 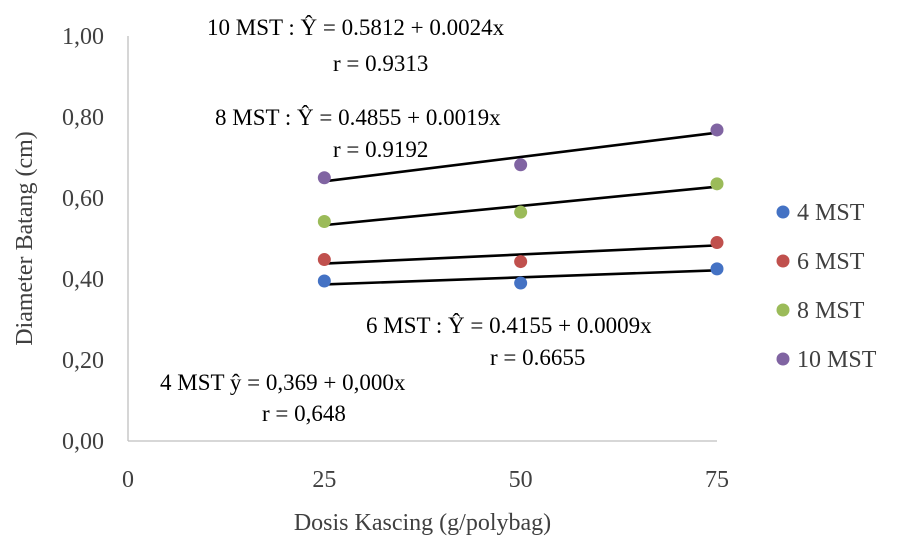 I want to click on r-value-6-mst: r = 0.6655, so click(x=537, y=357).